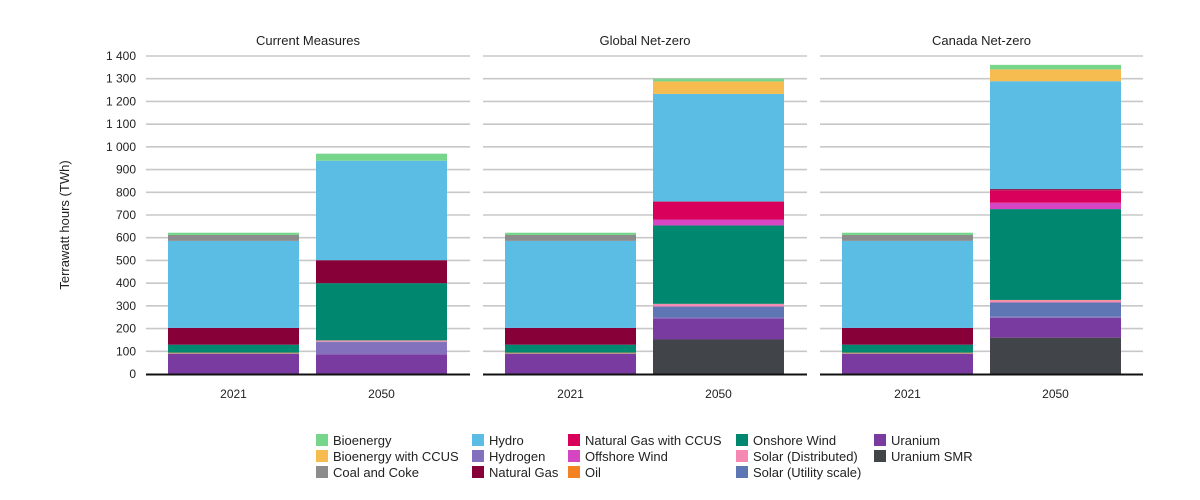 This screenshot has width=1200, height=500. Describe the element at coordinates (645, 472) in the screenshot. I see `legend-item: Oil` at that location.